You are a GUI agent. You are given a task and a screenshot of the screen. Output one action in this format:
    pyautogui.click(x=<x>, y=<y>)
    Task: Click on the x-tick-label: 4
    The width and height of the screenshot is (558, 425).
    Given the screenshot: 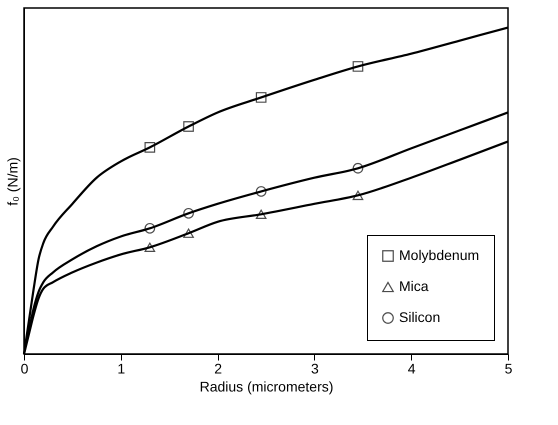 What is the action you would take?
    pyautogui.click(x=412, y=368)
    